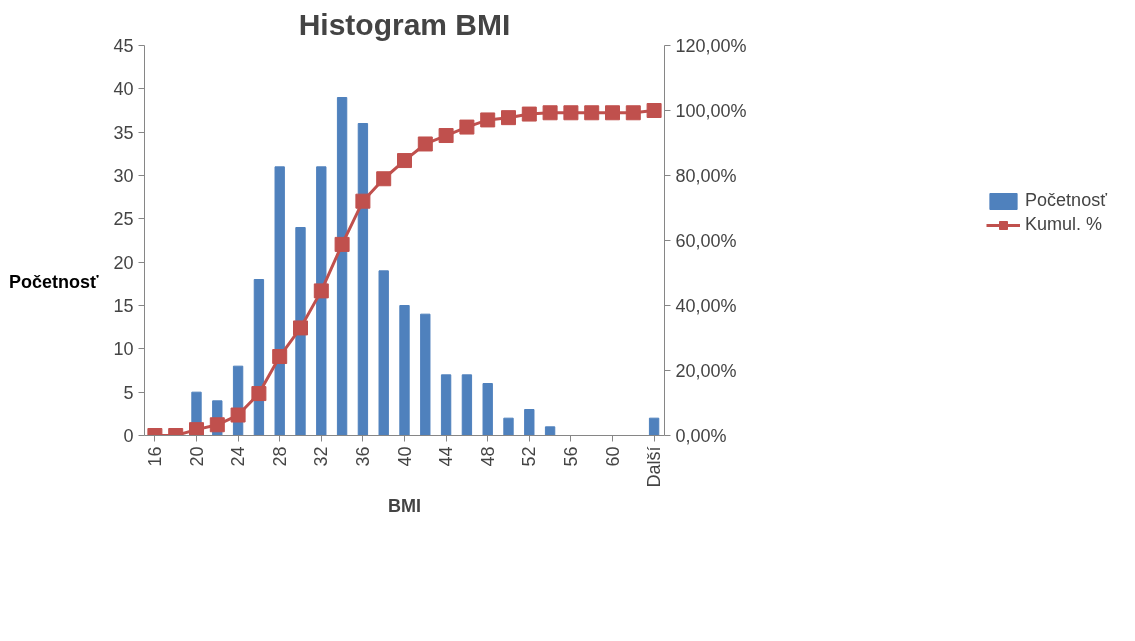 Image resolution: width=1135 pixels, height=641 pixels. What do you see at coordinates (238, 456) in the screenshot?
I see `x-tick-label: 24` at bounding box center [238, 456].